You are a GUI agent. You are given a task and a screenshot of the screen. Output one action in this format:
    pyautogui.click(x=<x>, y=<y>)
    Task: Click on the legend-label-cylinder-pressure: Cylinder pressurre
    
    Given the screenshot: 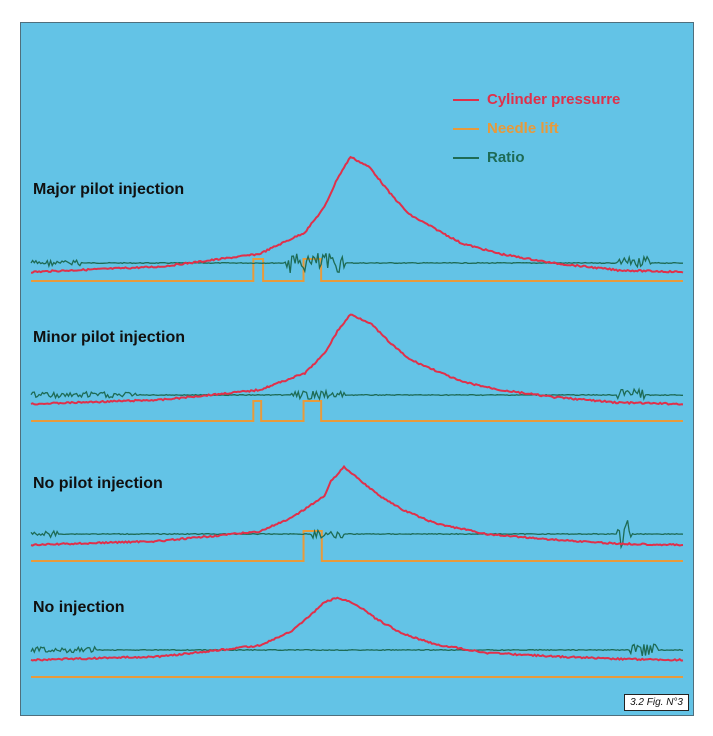 What is the action you would take?
    pyautogui.click(x=554, y=99)
    